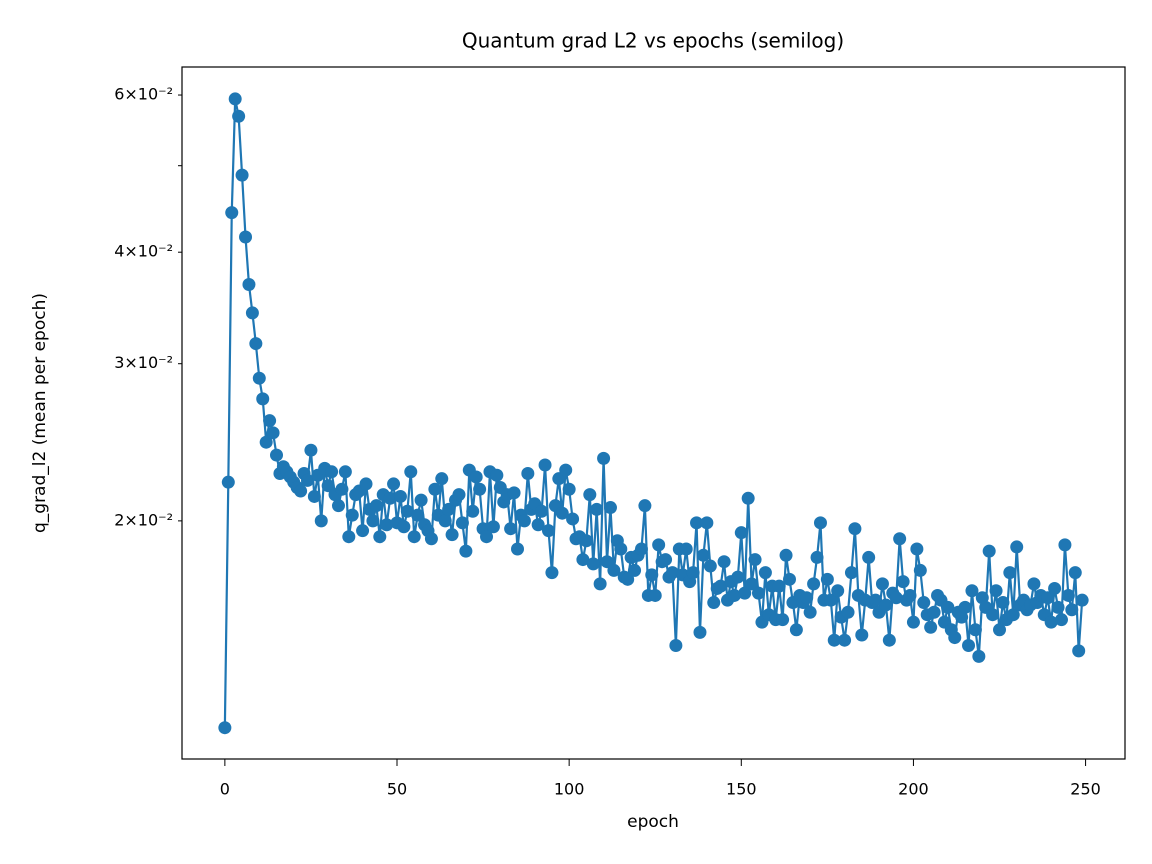 This screenshot has width=1152, height=864. Describe the element at coordinates (40, 413) in the screenshot. I see `y-axis-label: q_grad_l2 (mean per epoch)` at that location.